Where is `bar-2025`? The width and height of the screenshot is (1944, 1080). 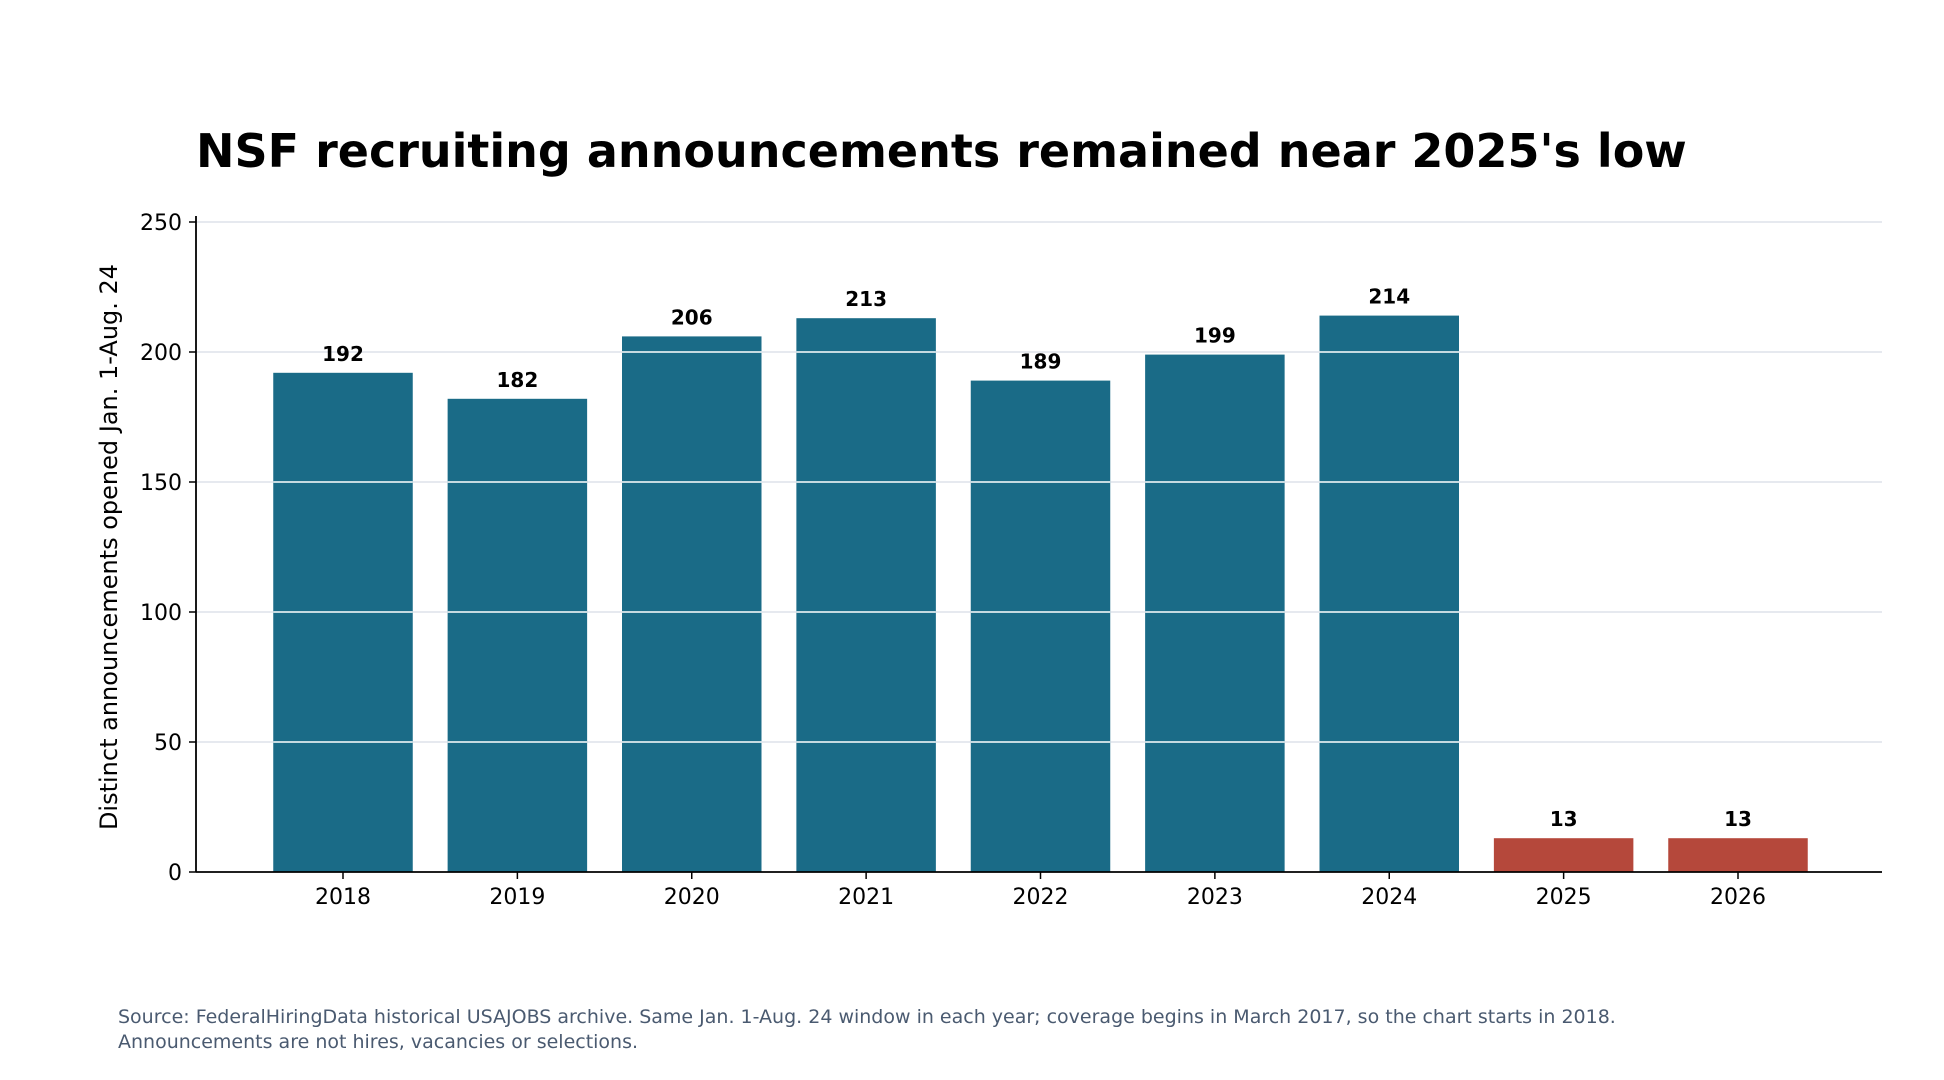 bar-2025 is located at coordinates (1563, 855).